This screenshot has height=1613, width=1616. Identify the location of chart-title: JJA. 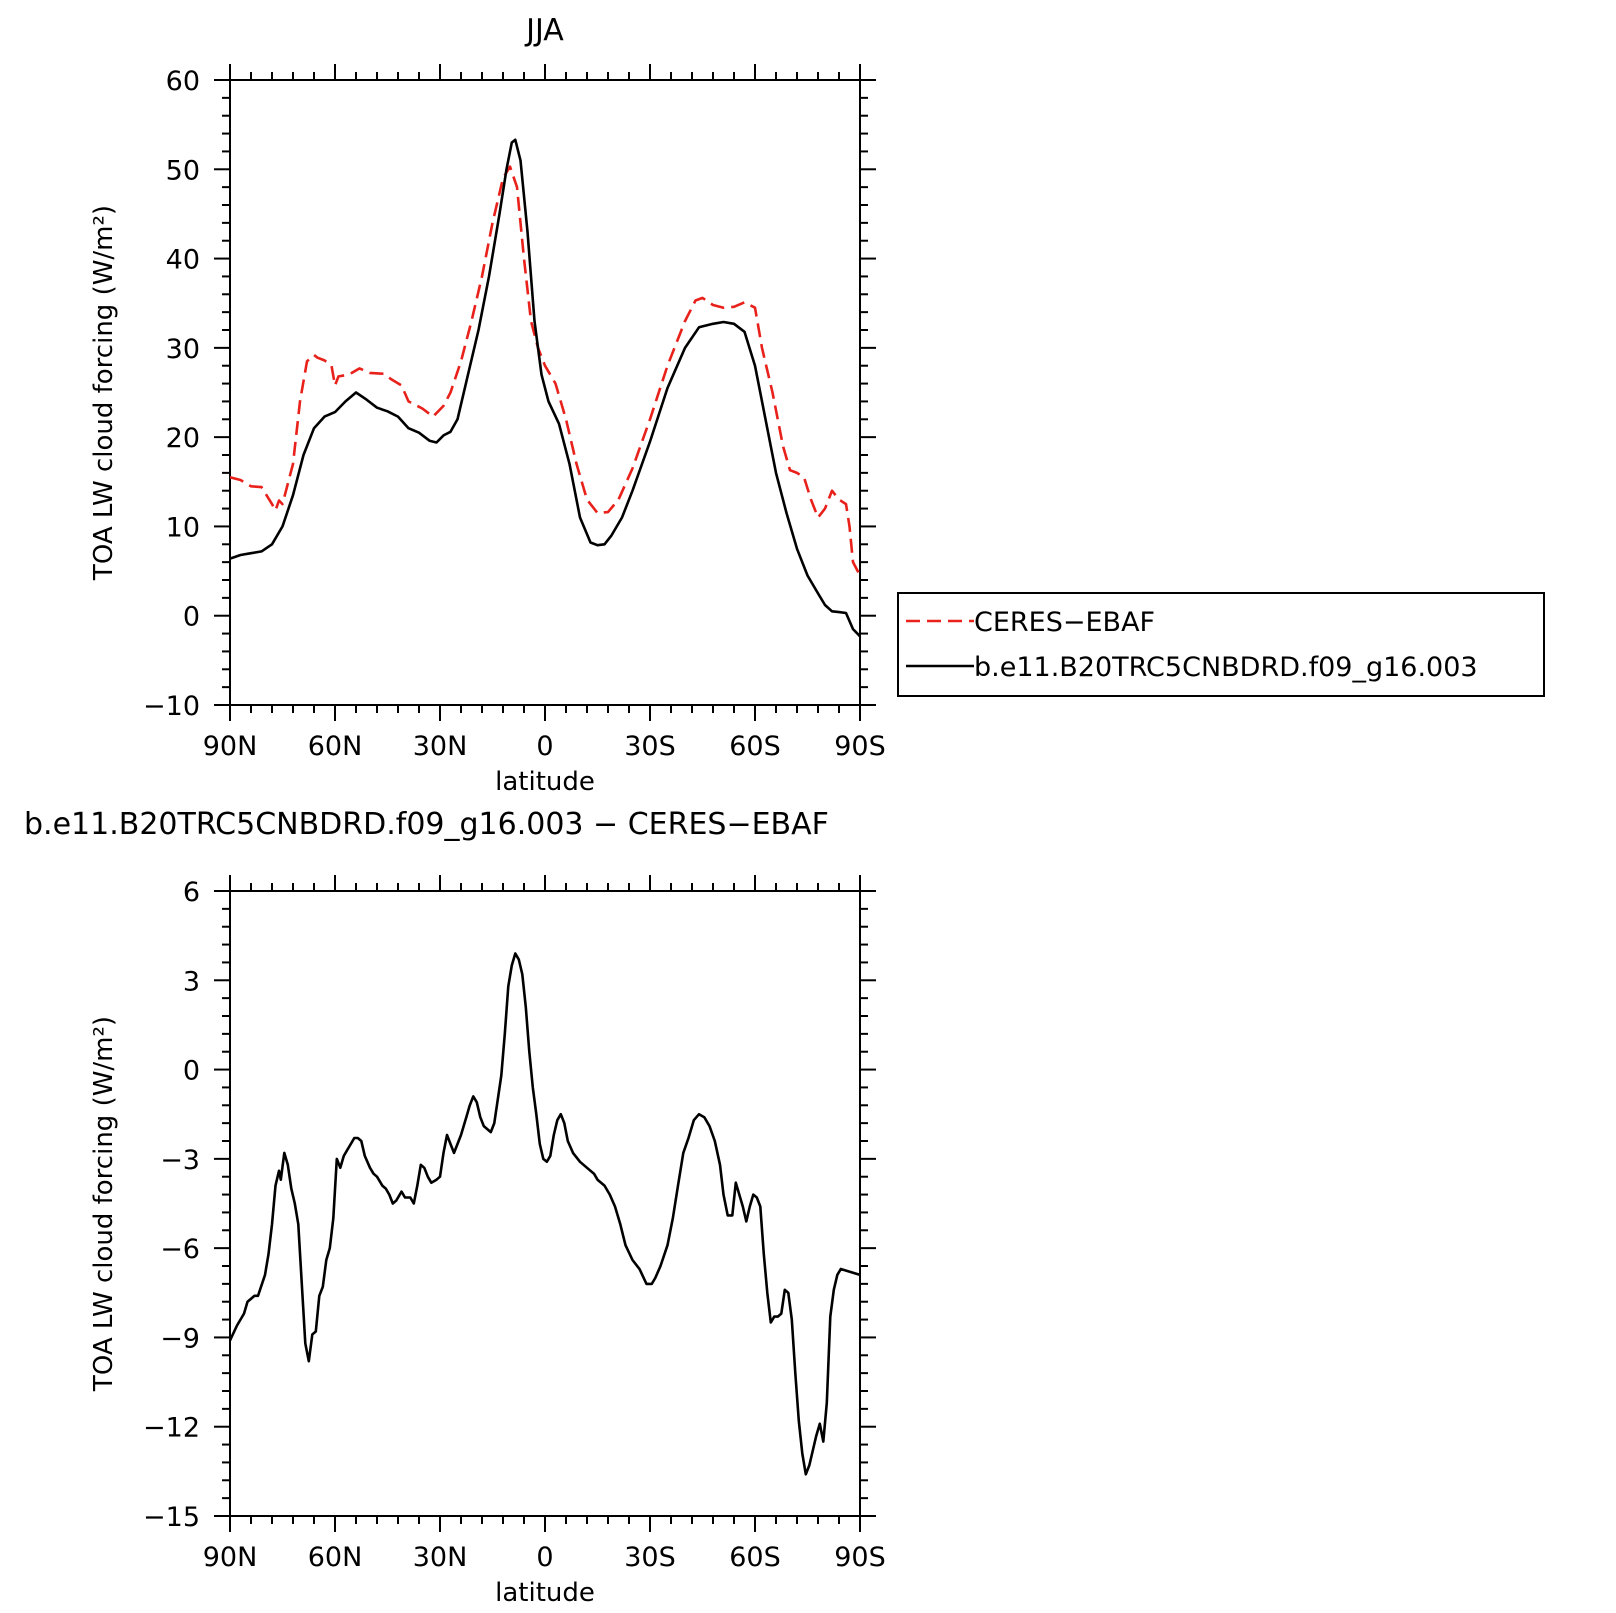
(544, 30).